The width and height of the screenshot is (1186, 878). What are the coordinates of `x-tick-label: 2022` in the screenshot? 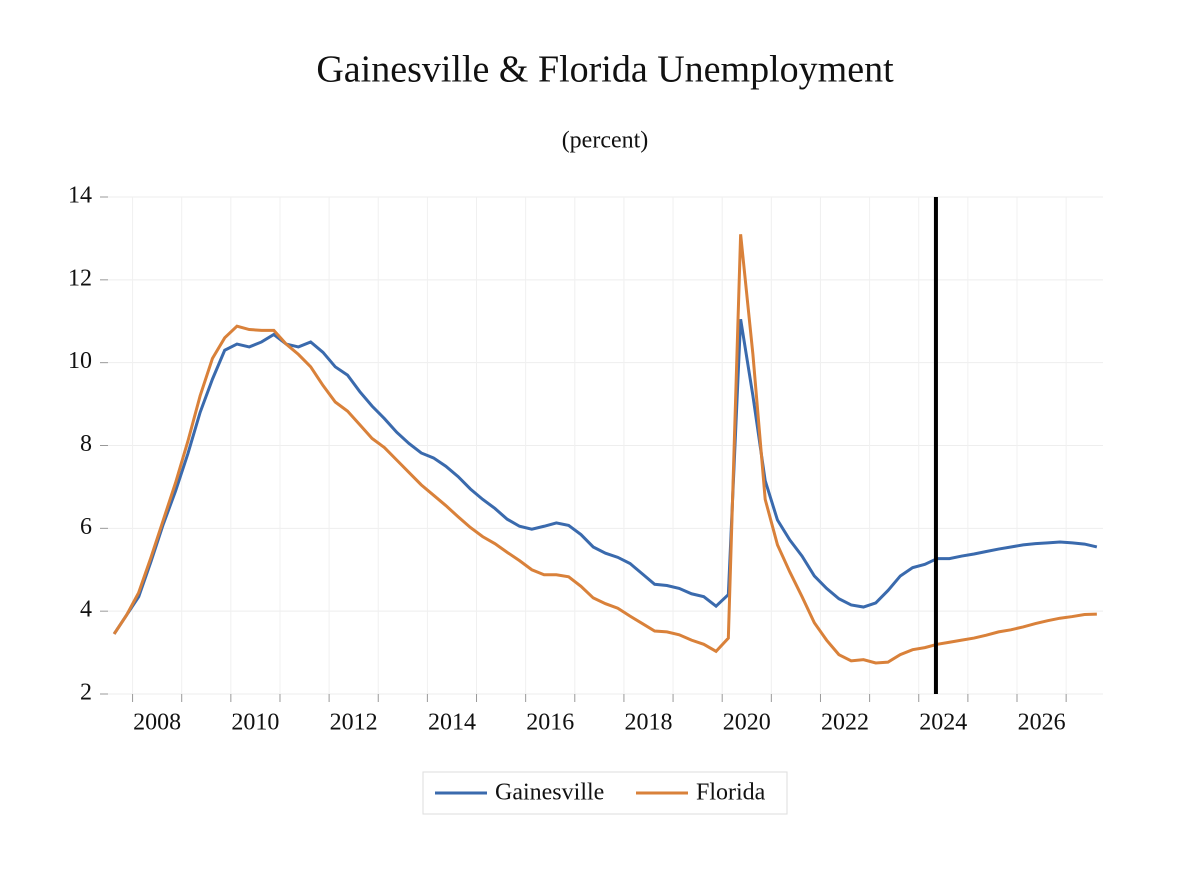 It's located at (845, 723).